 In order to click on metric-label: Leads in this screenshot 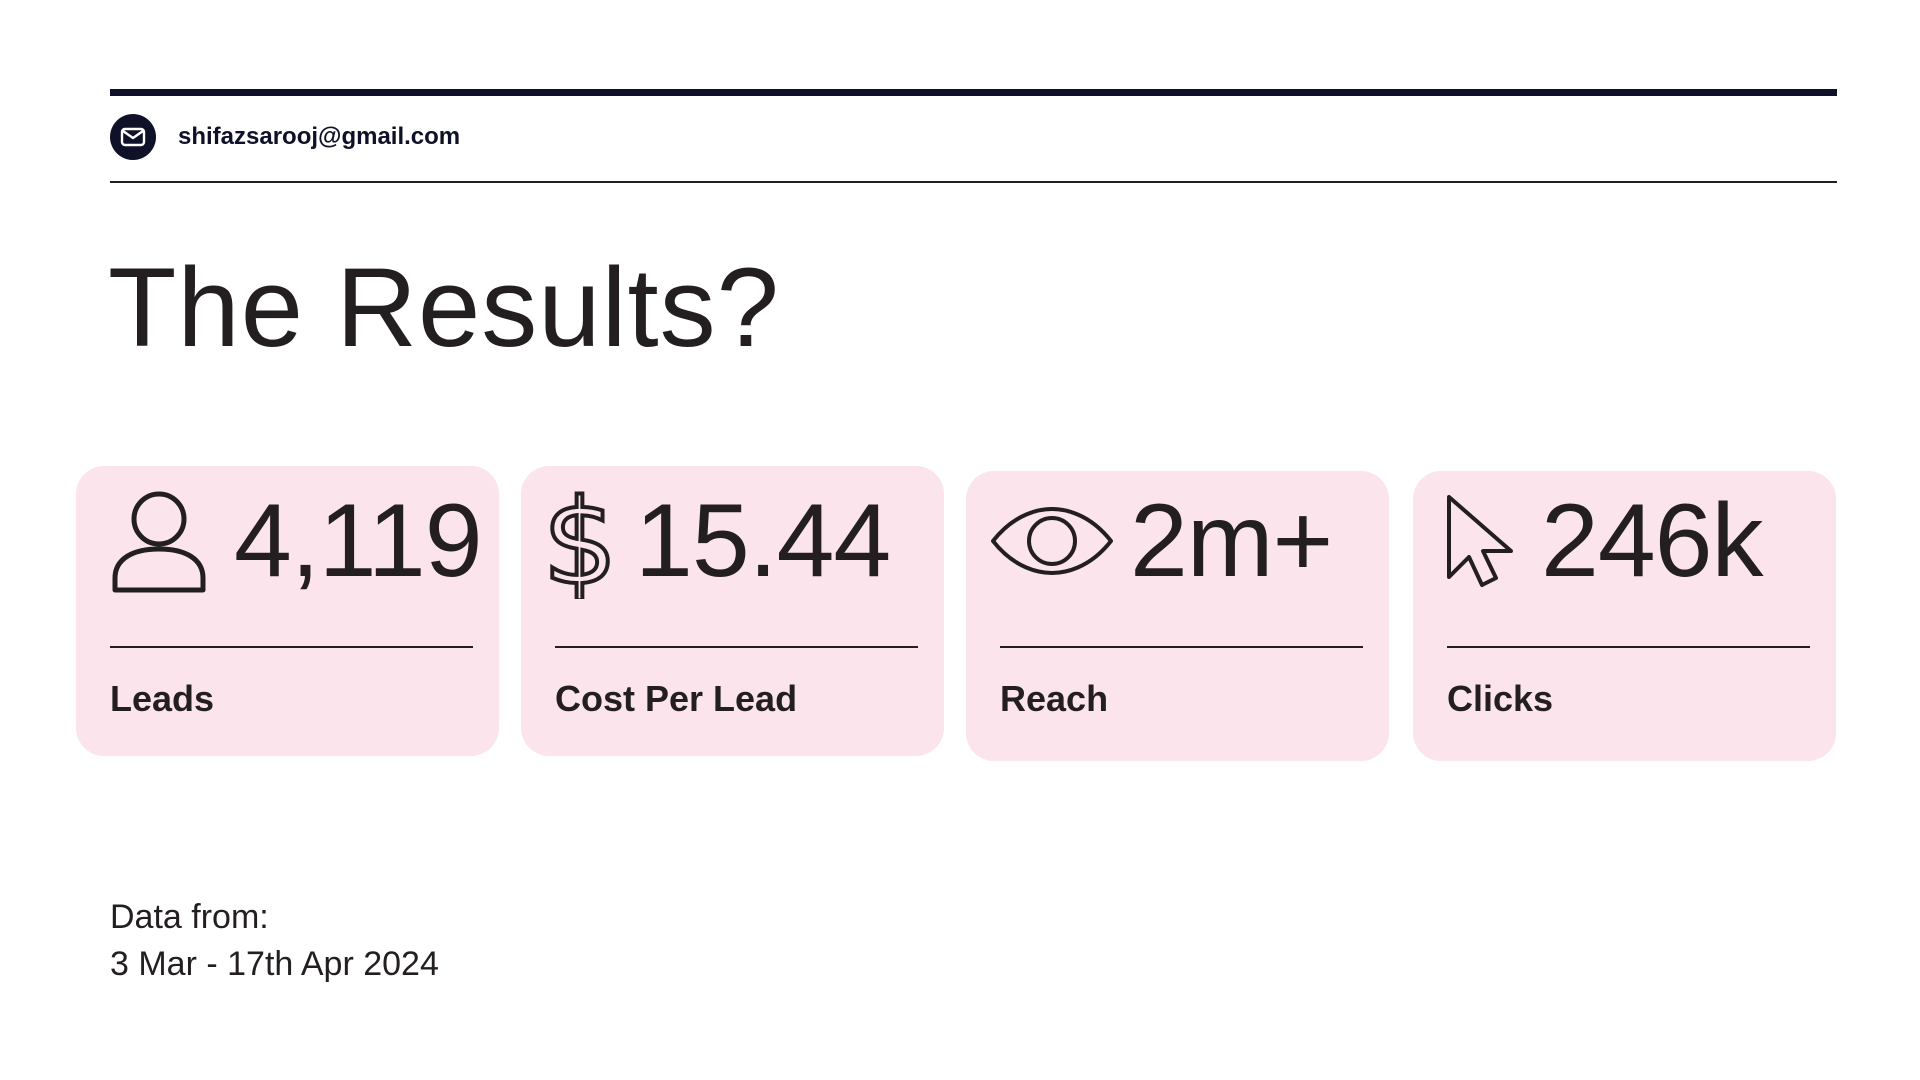, I will do `click(162, 698)`.